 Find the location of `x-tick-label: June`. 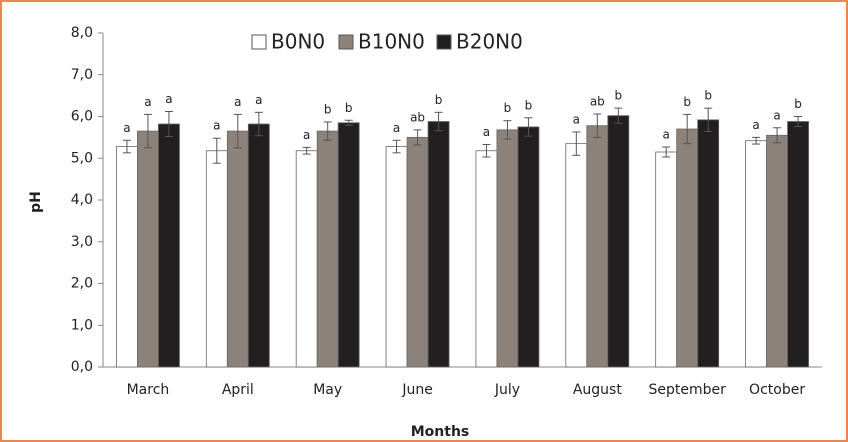

x-tick-label: June is located at coordinates (417, 390).